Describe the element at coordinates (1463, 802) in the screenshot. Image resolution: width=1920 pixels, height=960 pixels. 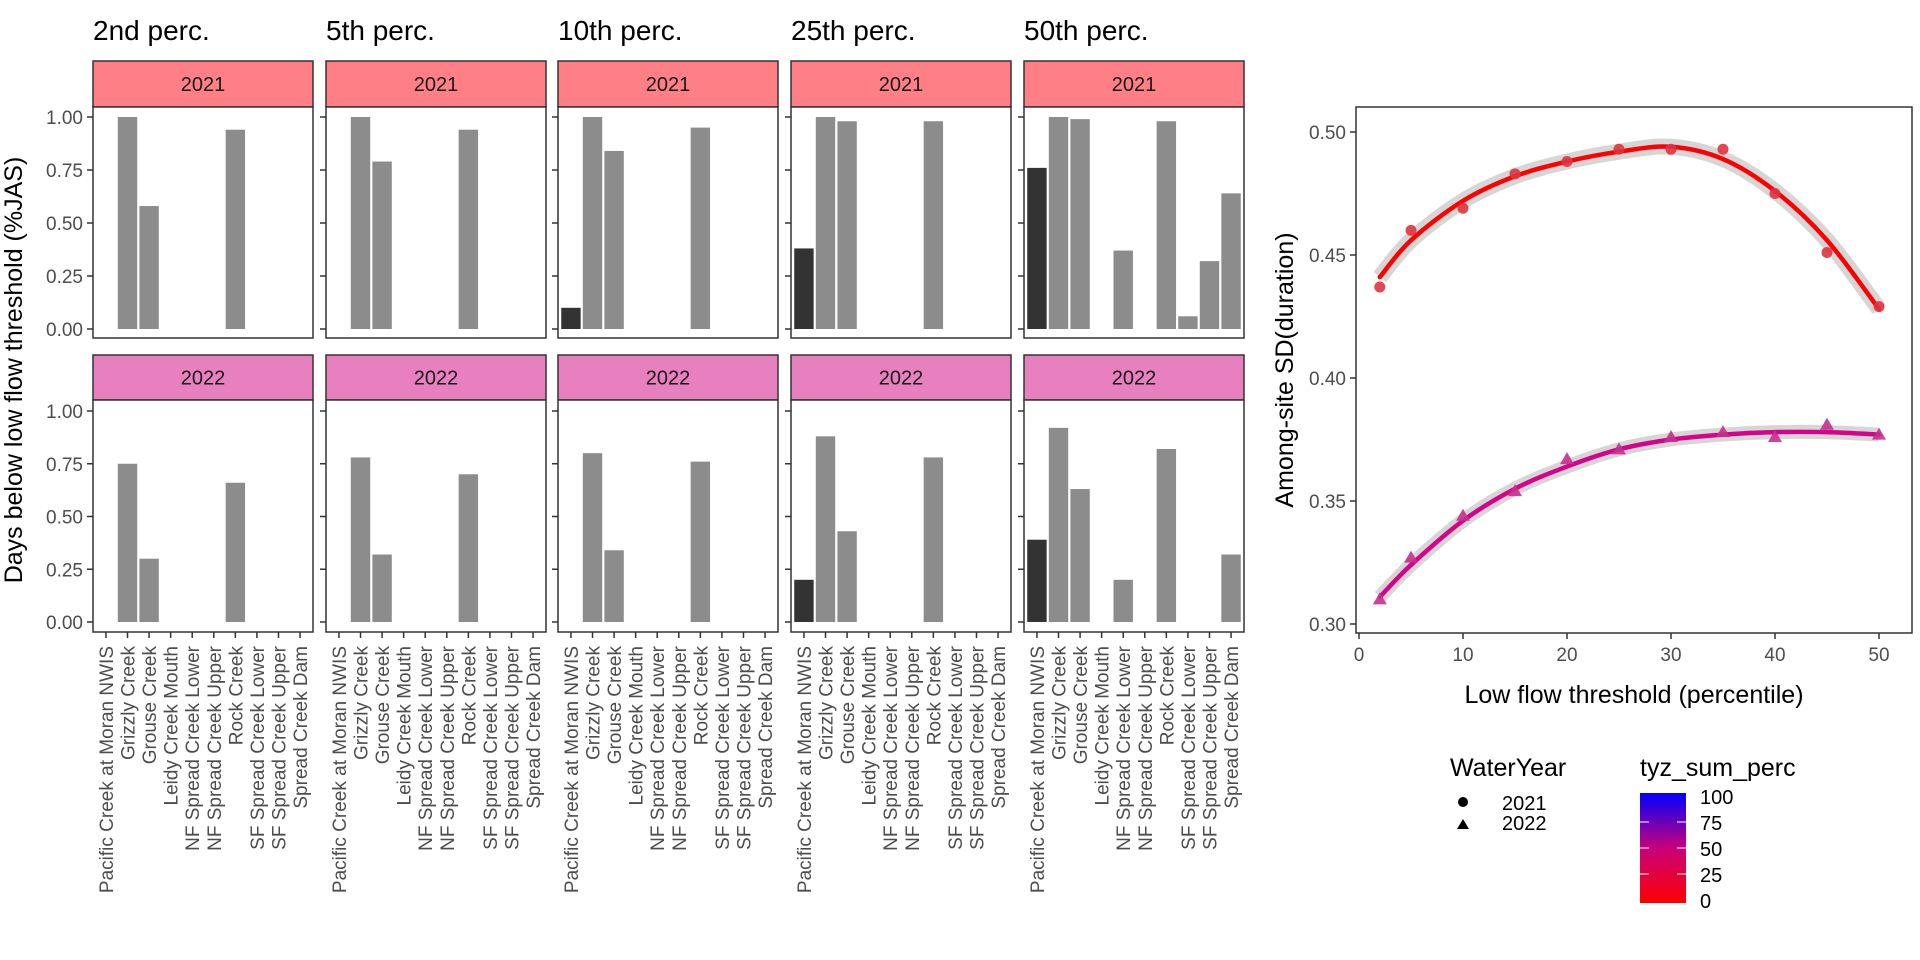
I see `legend-circle-icon` at that location.